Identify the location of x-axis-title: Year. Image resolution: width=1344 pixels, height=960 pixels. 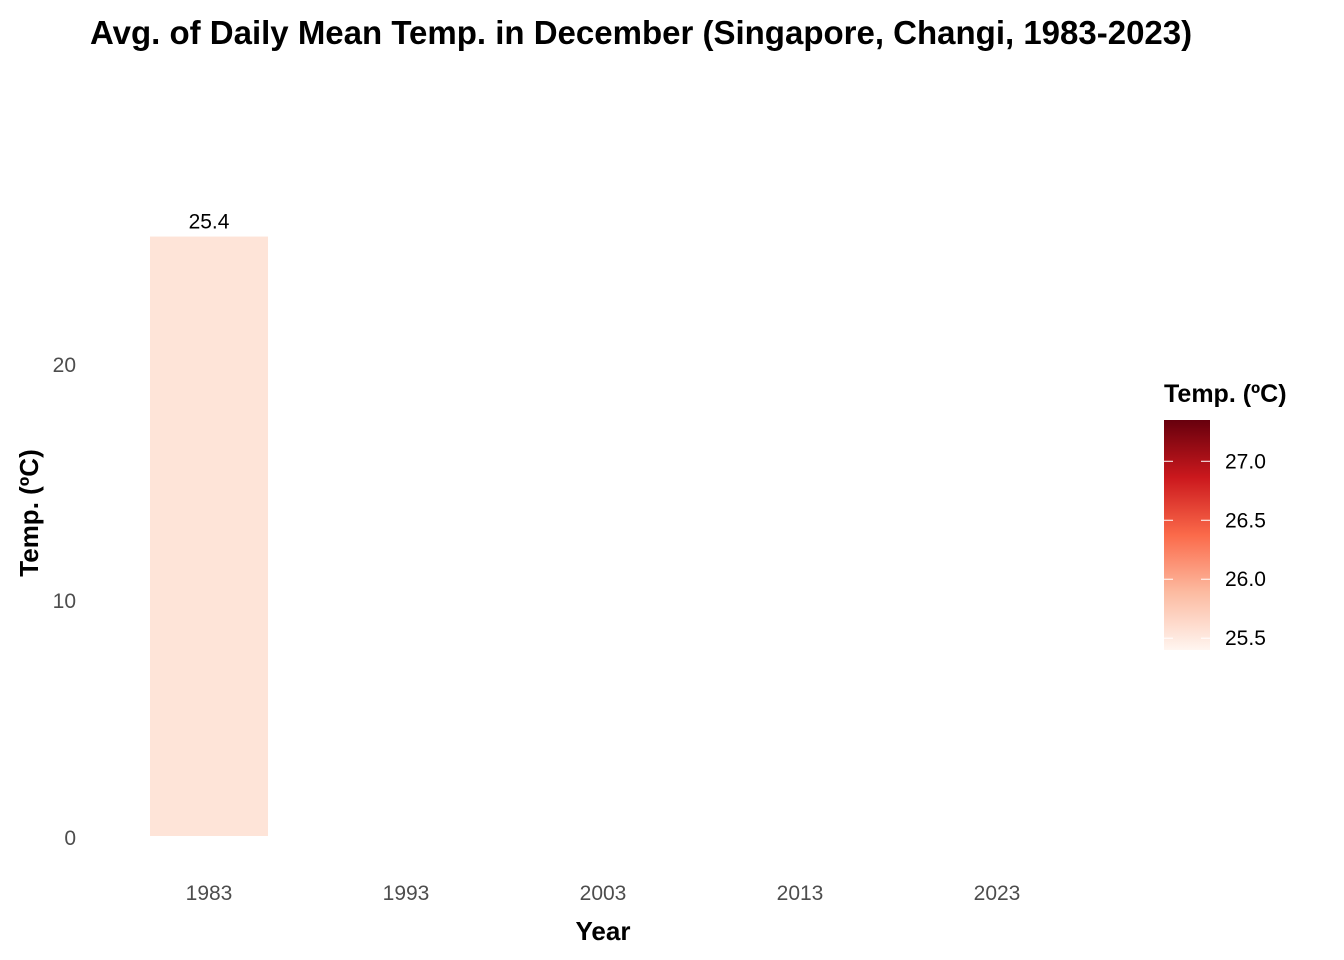
(603, 931).